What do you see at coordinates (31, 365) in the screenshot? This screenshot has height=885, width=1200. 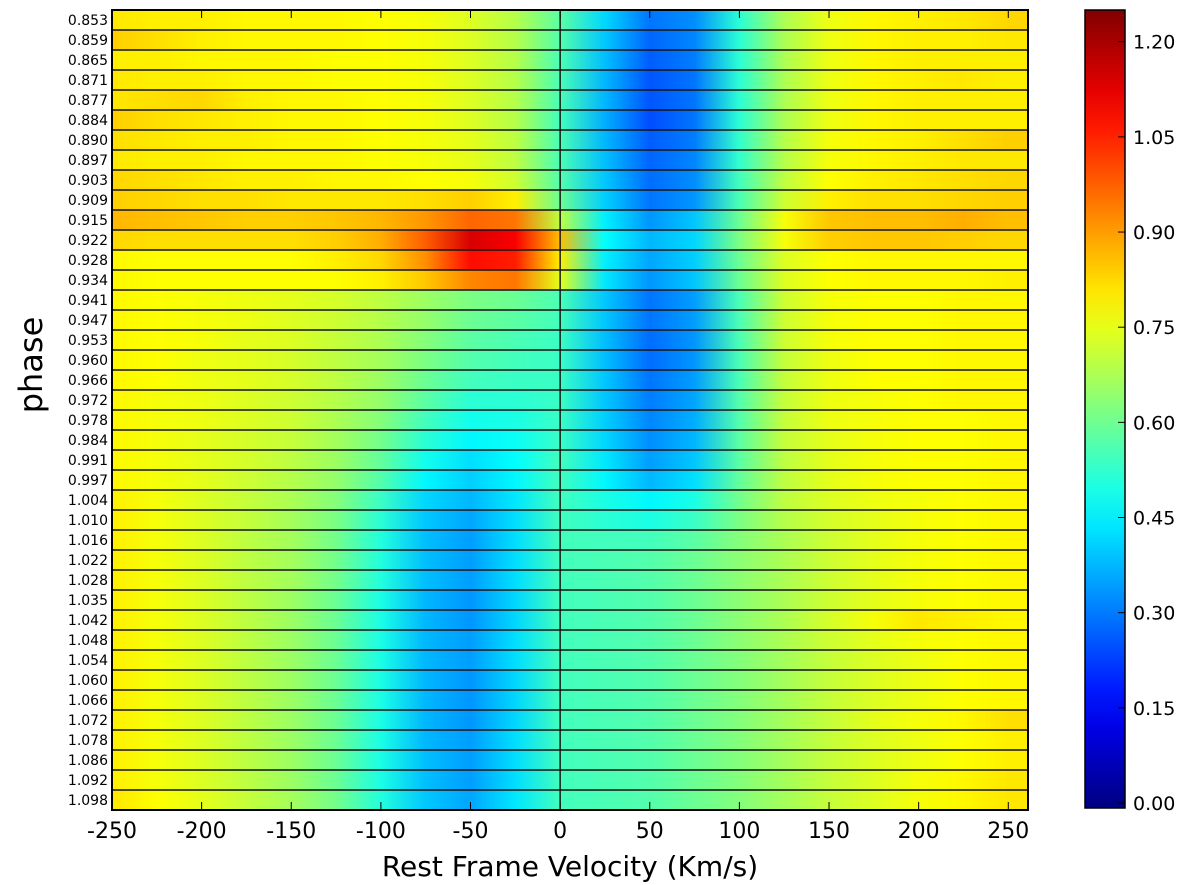 I see `y-axis-label: phase` at bounding box center [31, 365].